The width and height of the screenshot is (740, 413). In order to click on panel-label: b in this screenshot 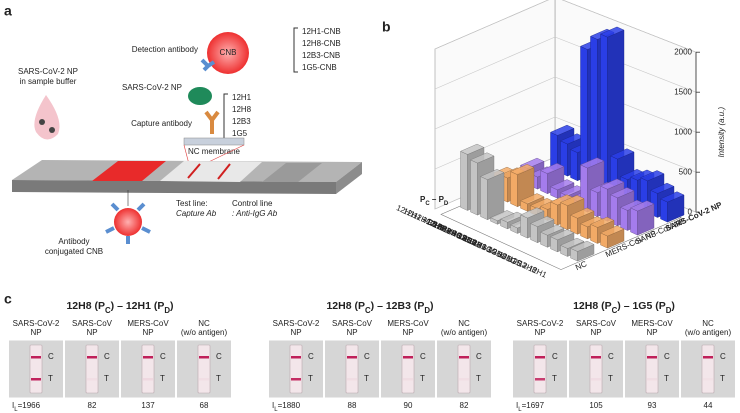, I will do `click(386, 27)`.